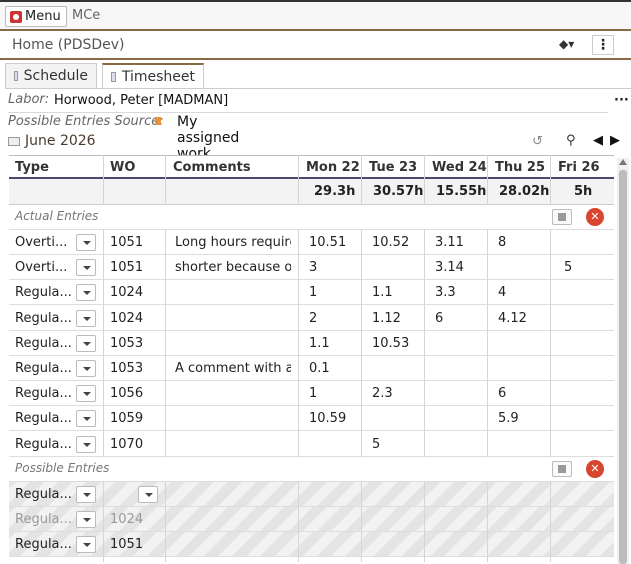 This screenshot has height=564, width=631. I want to click on more-options-button: ⋮, so click(603, 45).